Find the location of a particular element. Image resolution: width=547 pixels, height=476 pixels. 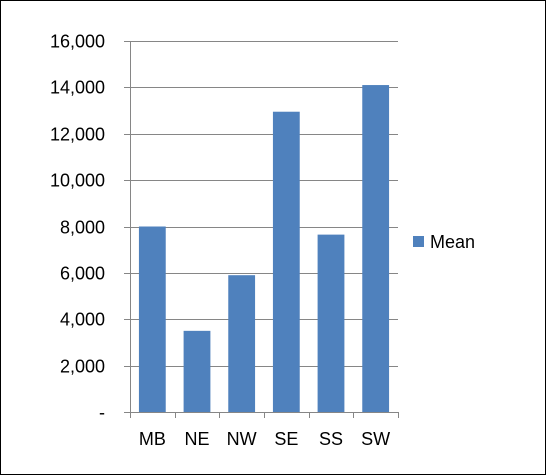

y-tick-label: 12,000 is located at coordinates (77, 135).